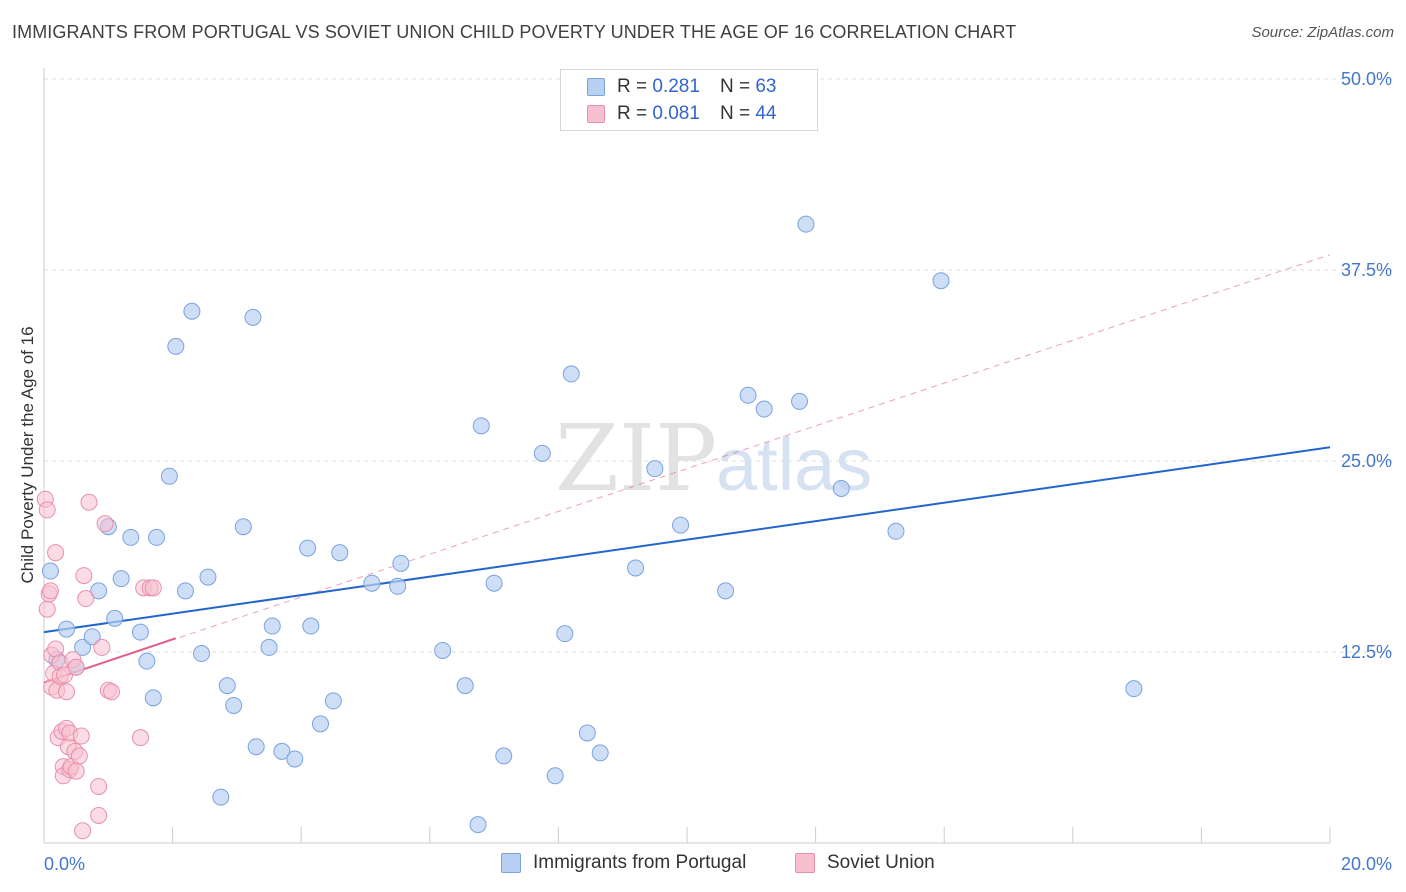 The width and height of the screenshot is (1406, 892). I want to click on legend-label-soviet: Soviet Union, so click(881, 862).